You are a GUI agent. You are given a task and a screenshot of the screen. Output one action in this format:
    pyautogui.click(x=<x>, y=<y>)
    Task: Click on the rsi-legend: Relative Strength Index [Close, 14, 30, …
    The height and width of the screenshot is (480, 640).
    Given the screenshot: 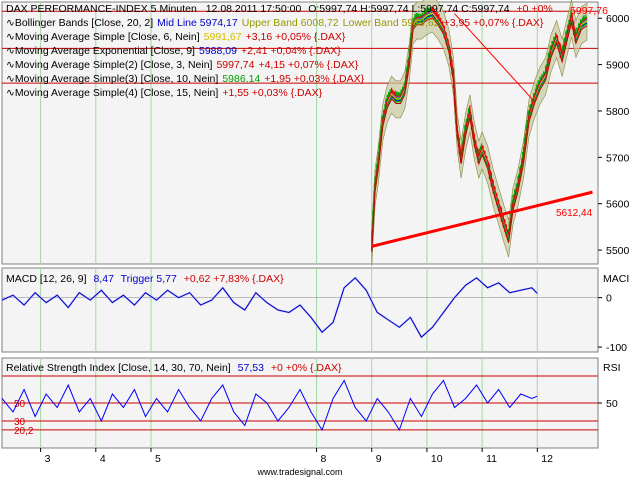 What is the action you would take?
    pyautogui.click(x=174, y=368)
    